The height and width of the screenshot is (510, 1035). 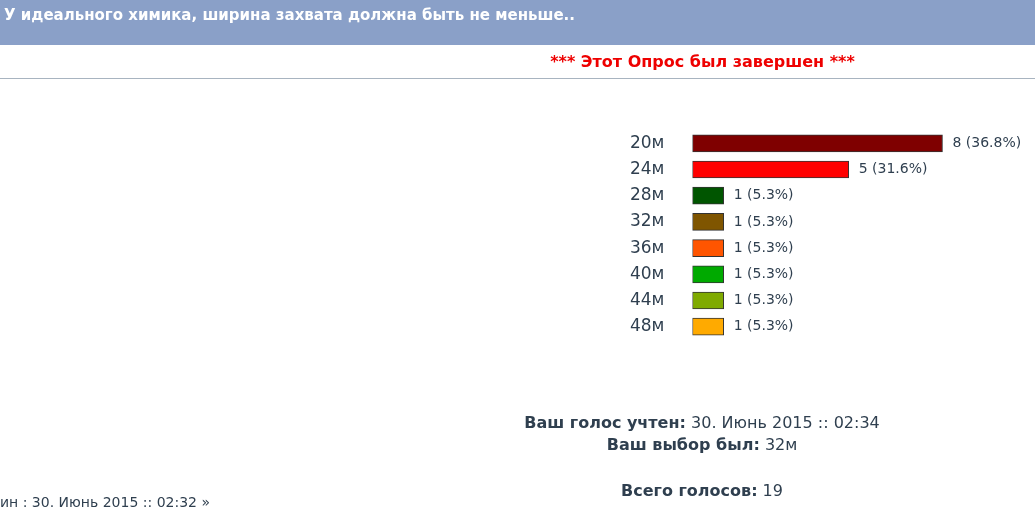 What do you see at coordinates (702, 490) in the screenshot?
I see `text: Всего голосов: 19` at bounding box center [702, 490].